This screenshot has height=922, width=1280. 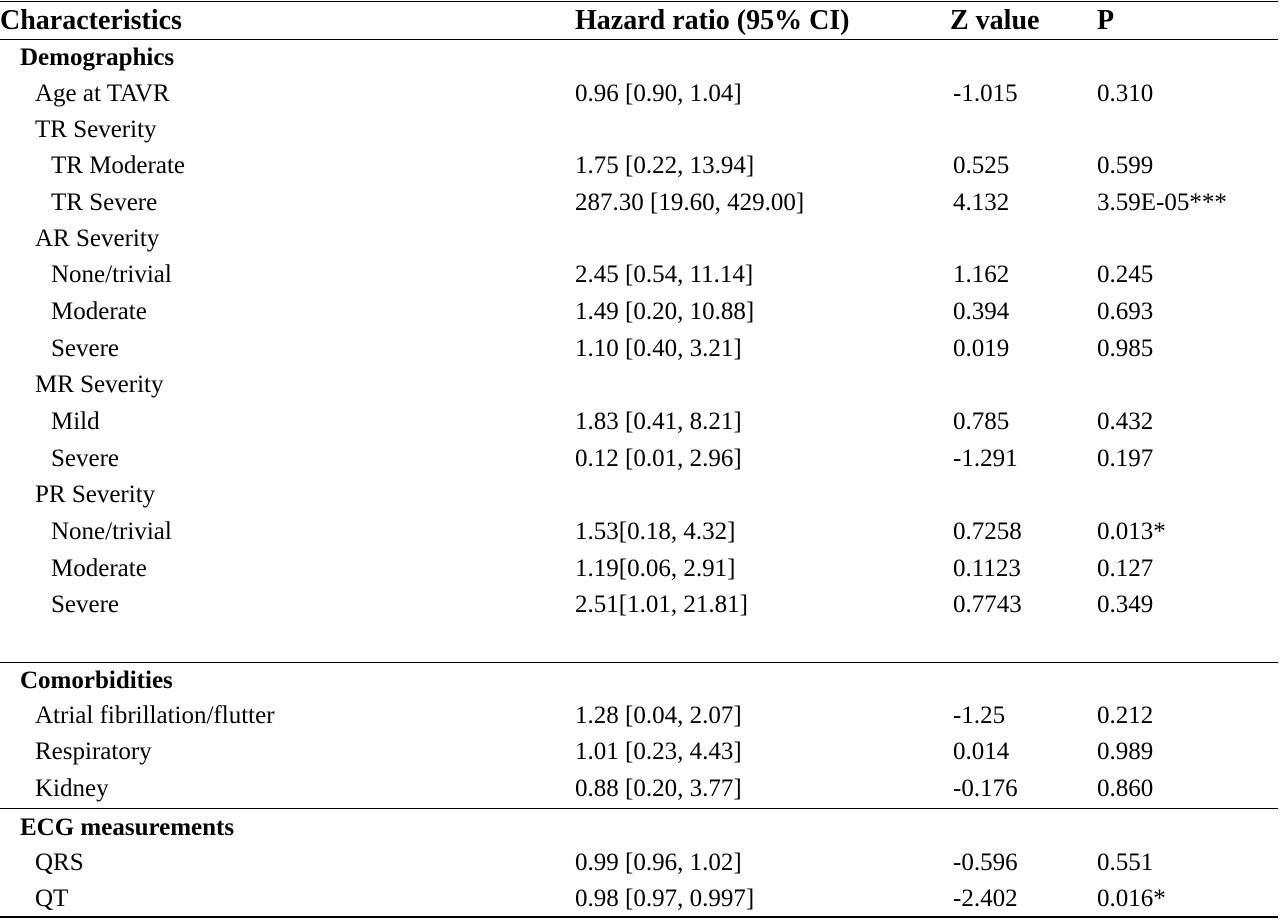 I want to click on row-p-value: 0.197, so click(x=1125, y=458).